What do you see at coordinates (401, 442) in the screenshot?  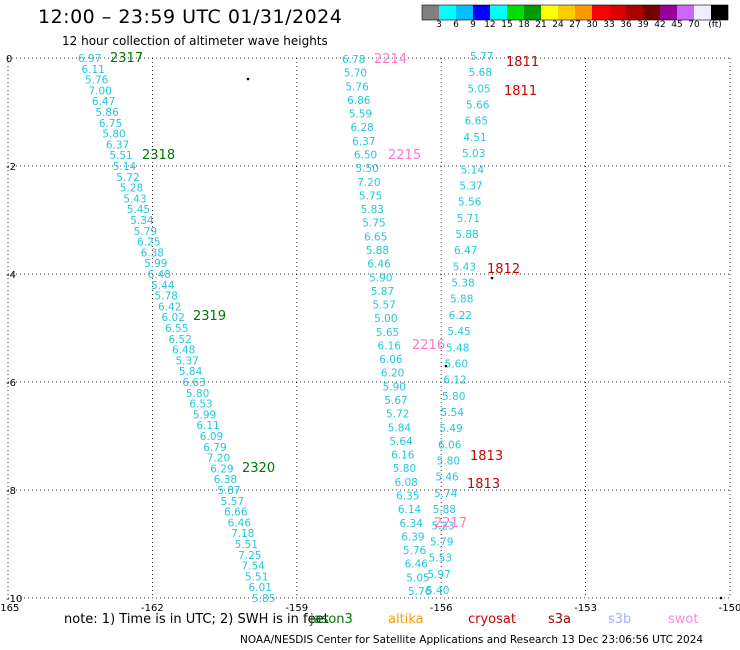 I see `wave-height-value: 5.64` at bounding box center [401, 442].